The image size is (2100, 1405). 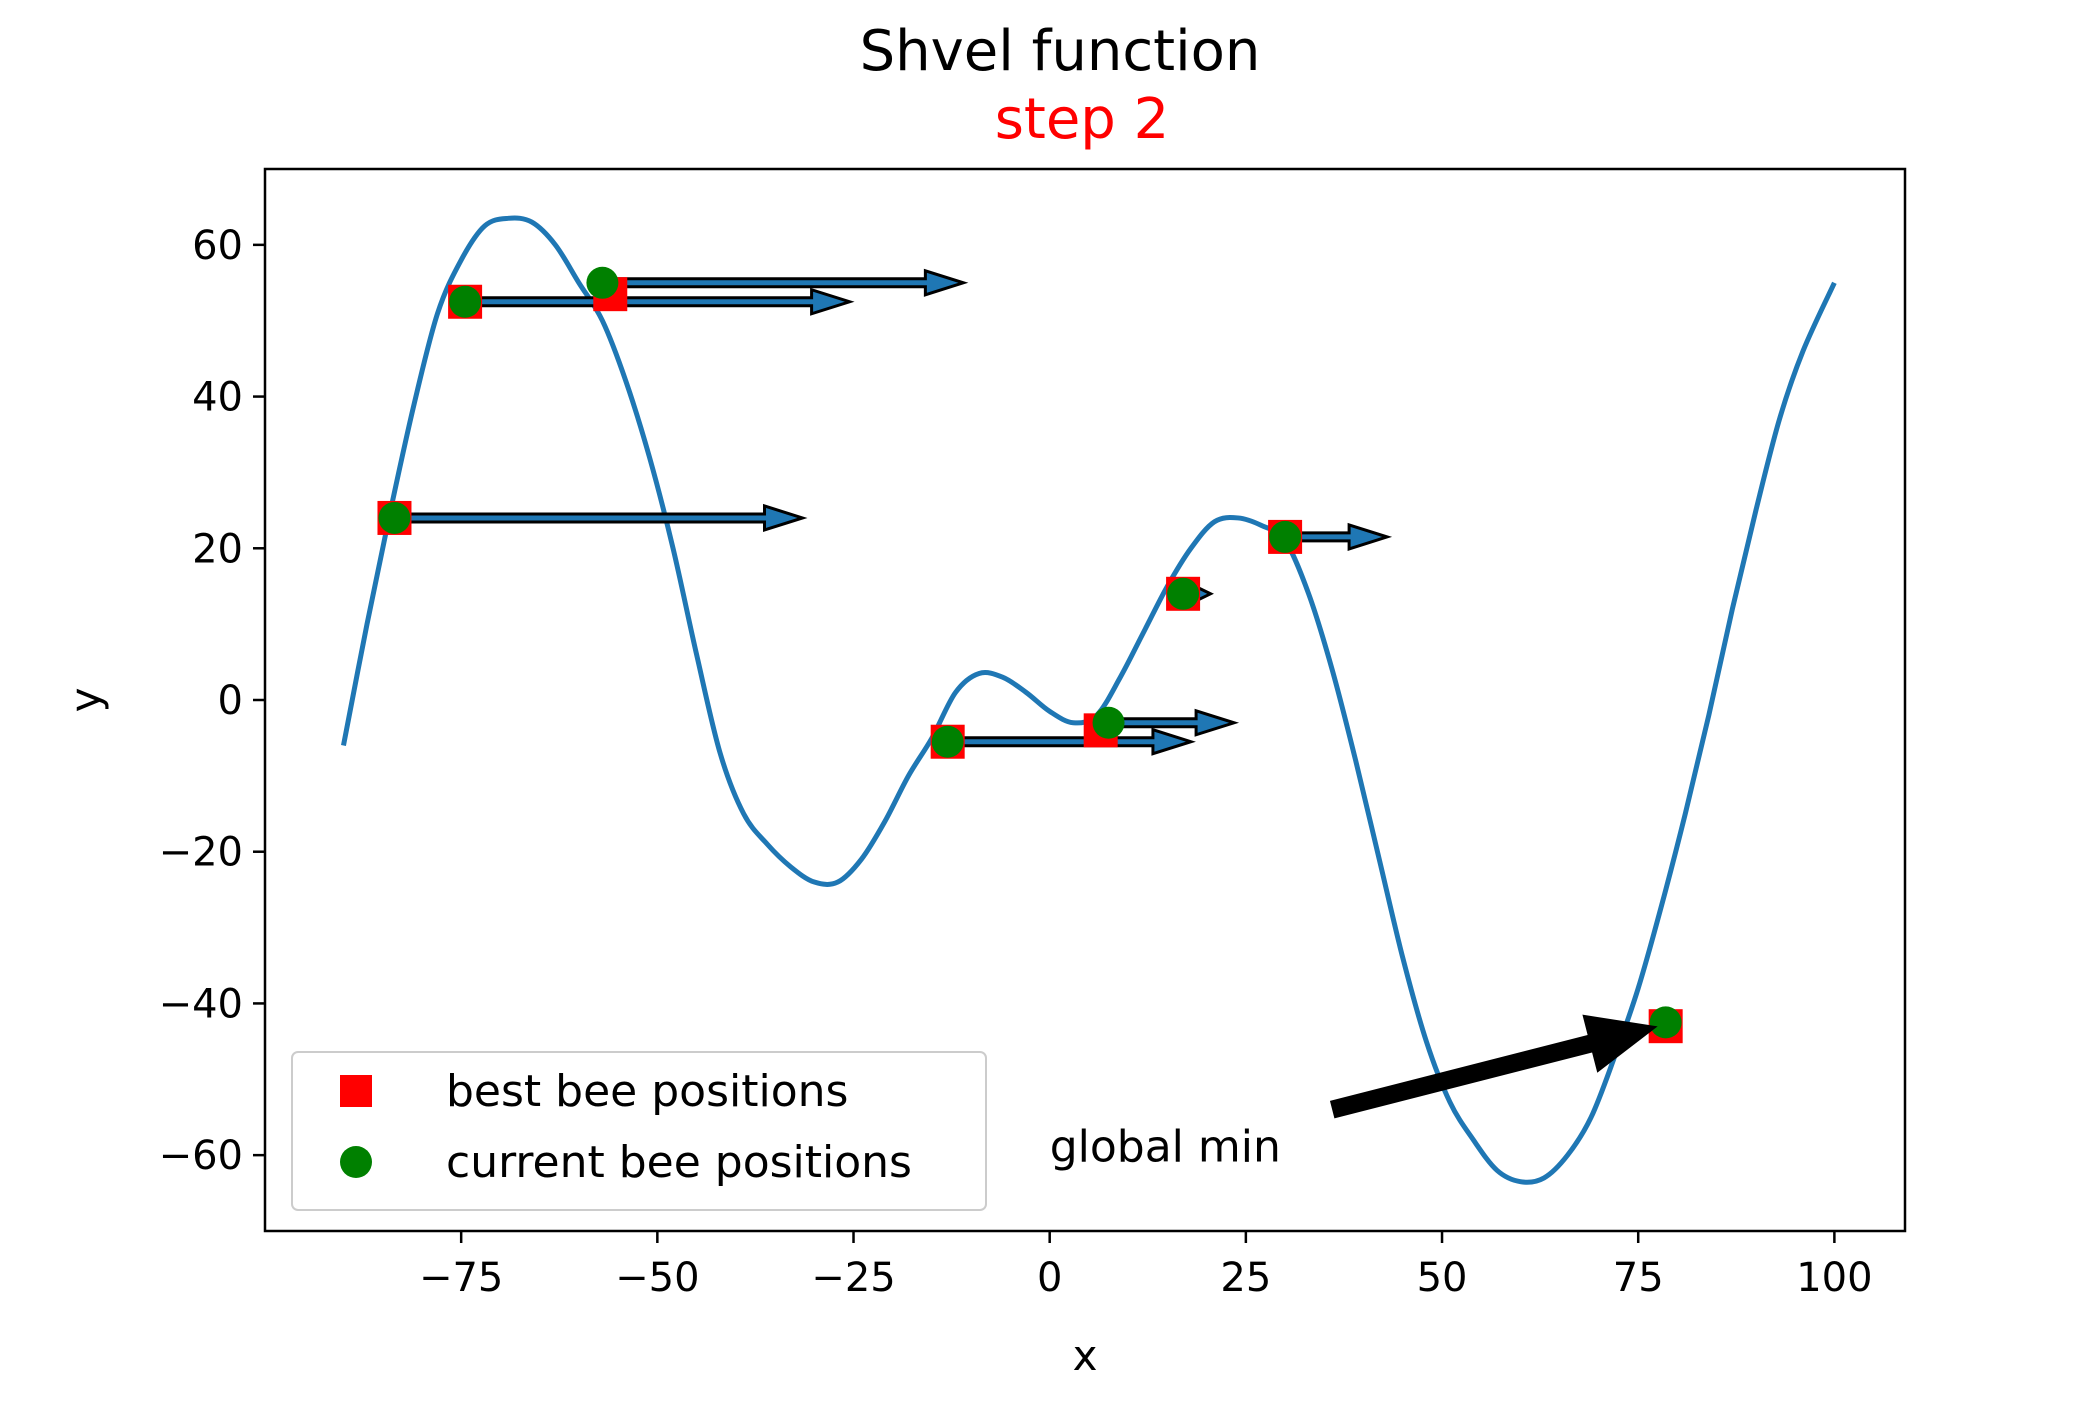 I want to click on legend-box, so click(x=639, y=1131).